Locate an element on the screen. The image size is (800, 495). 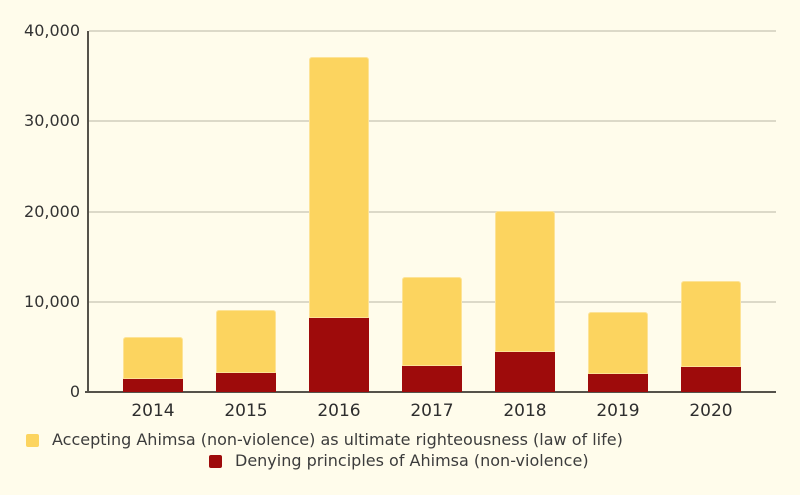
y-axis-label-0: 0 is located at coordinates (74, 391).